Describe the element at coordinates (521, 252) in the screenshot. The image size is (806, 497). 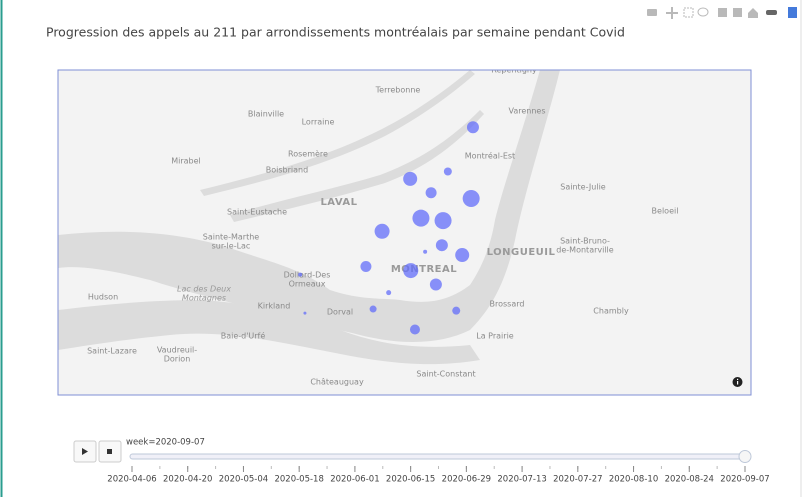
I see `place-label: LONGUEUIL` at that location.